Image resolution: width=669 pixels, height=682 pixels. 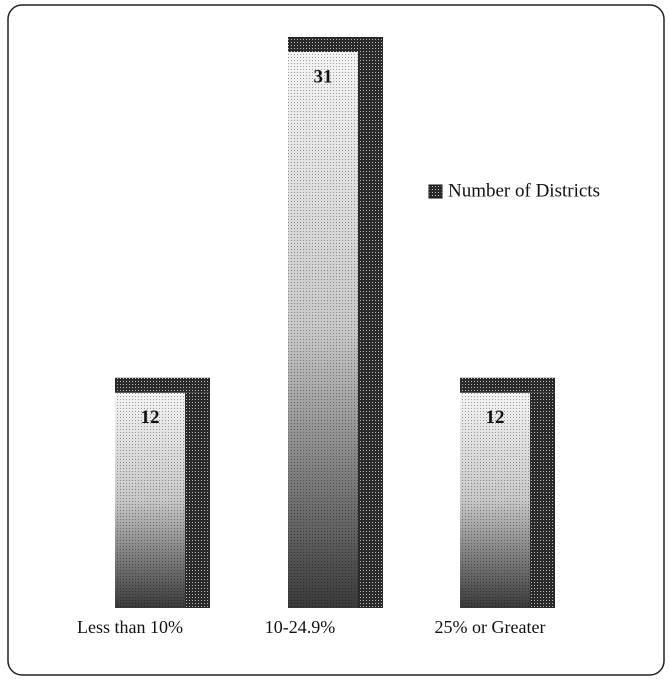 I want to click on value-label: 31, so click(x=323, y=76).